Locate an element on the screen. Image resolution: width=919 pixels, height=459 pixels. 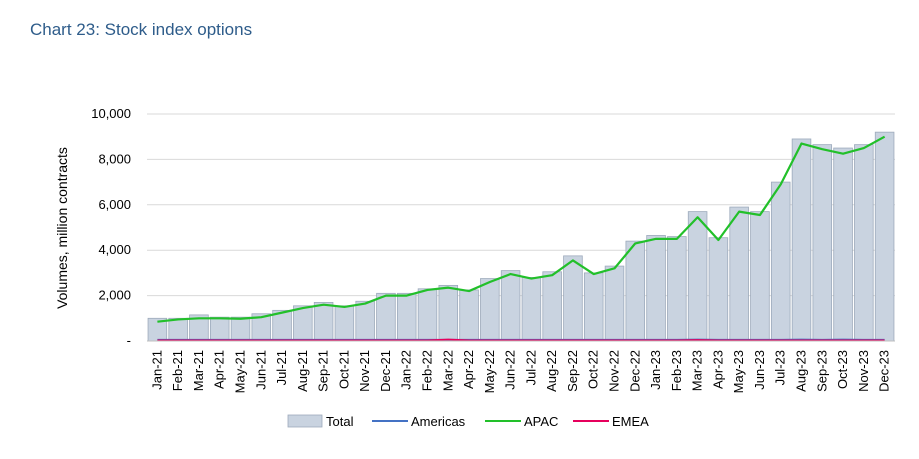
x-tick-label: May-21 is located at coordinates (240, 371).